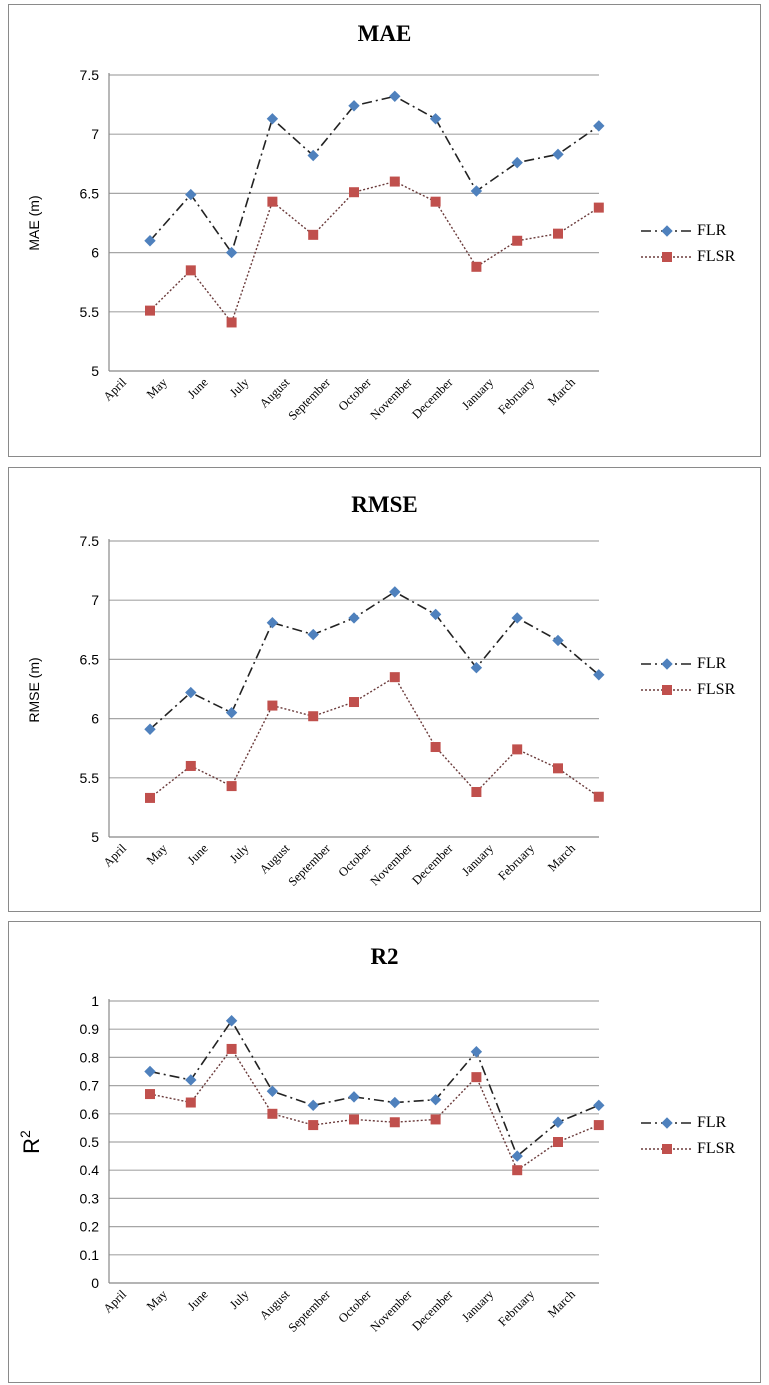  Describe the element at coordinates (384, 956) in the screenshot. I see `chart-title: R2` at that location.